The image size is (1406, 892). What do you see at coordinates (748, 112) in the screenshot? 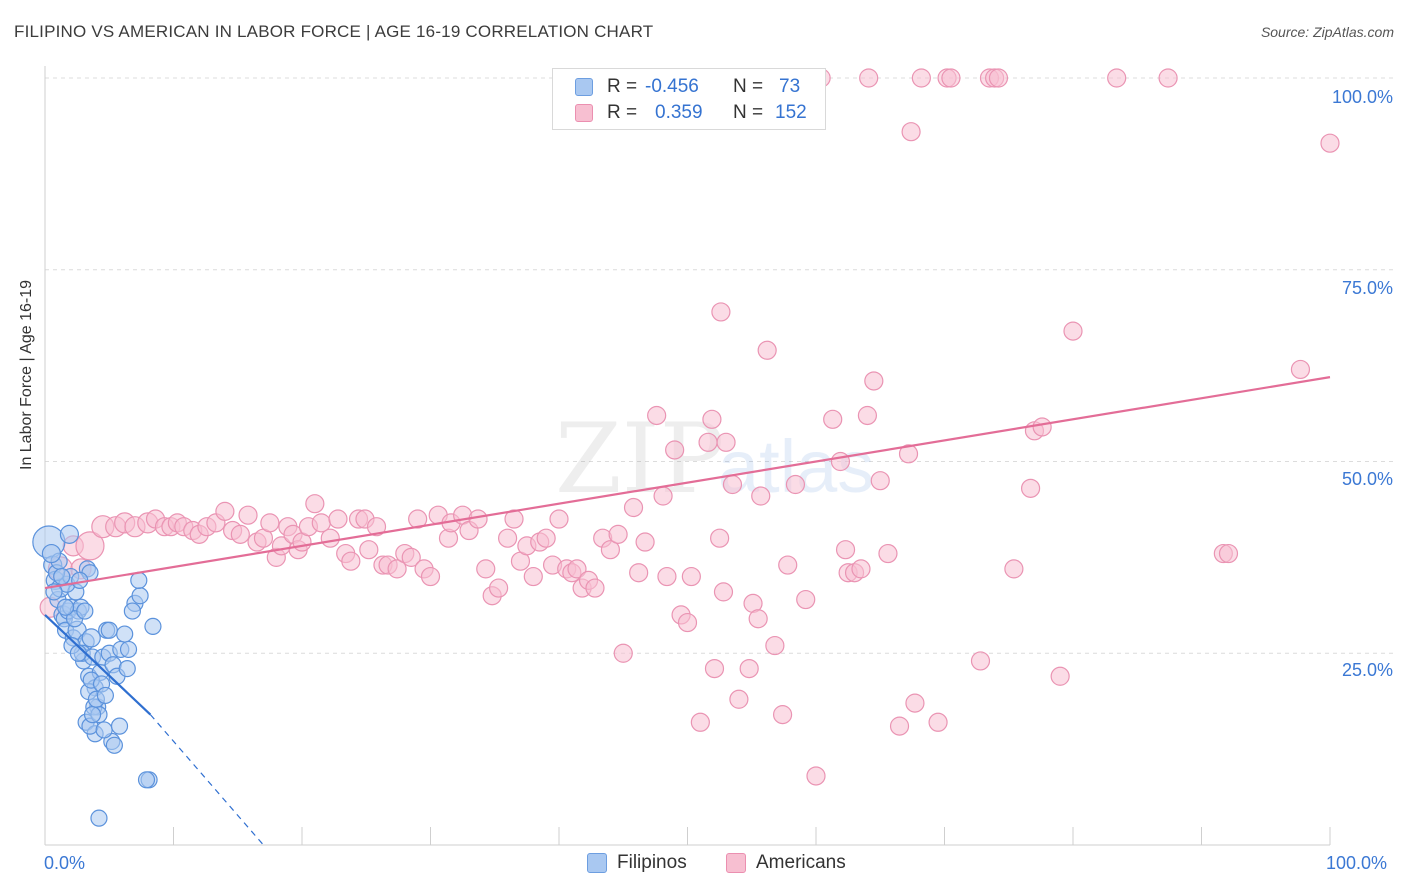
I see `americans-n-label: N =` at bounding box center [748, 112].